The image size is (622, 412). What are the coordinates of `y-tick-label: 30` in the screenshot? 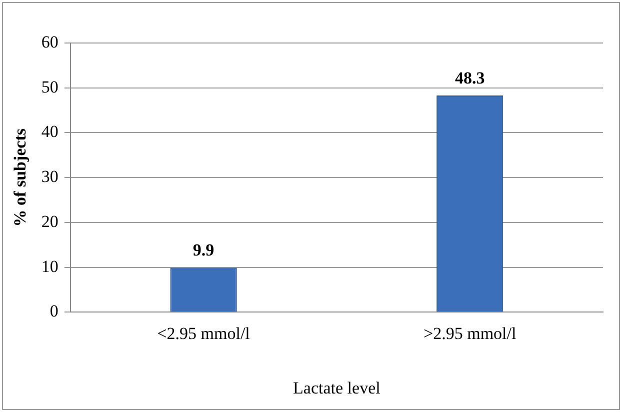 It's located at (49, 176).